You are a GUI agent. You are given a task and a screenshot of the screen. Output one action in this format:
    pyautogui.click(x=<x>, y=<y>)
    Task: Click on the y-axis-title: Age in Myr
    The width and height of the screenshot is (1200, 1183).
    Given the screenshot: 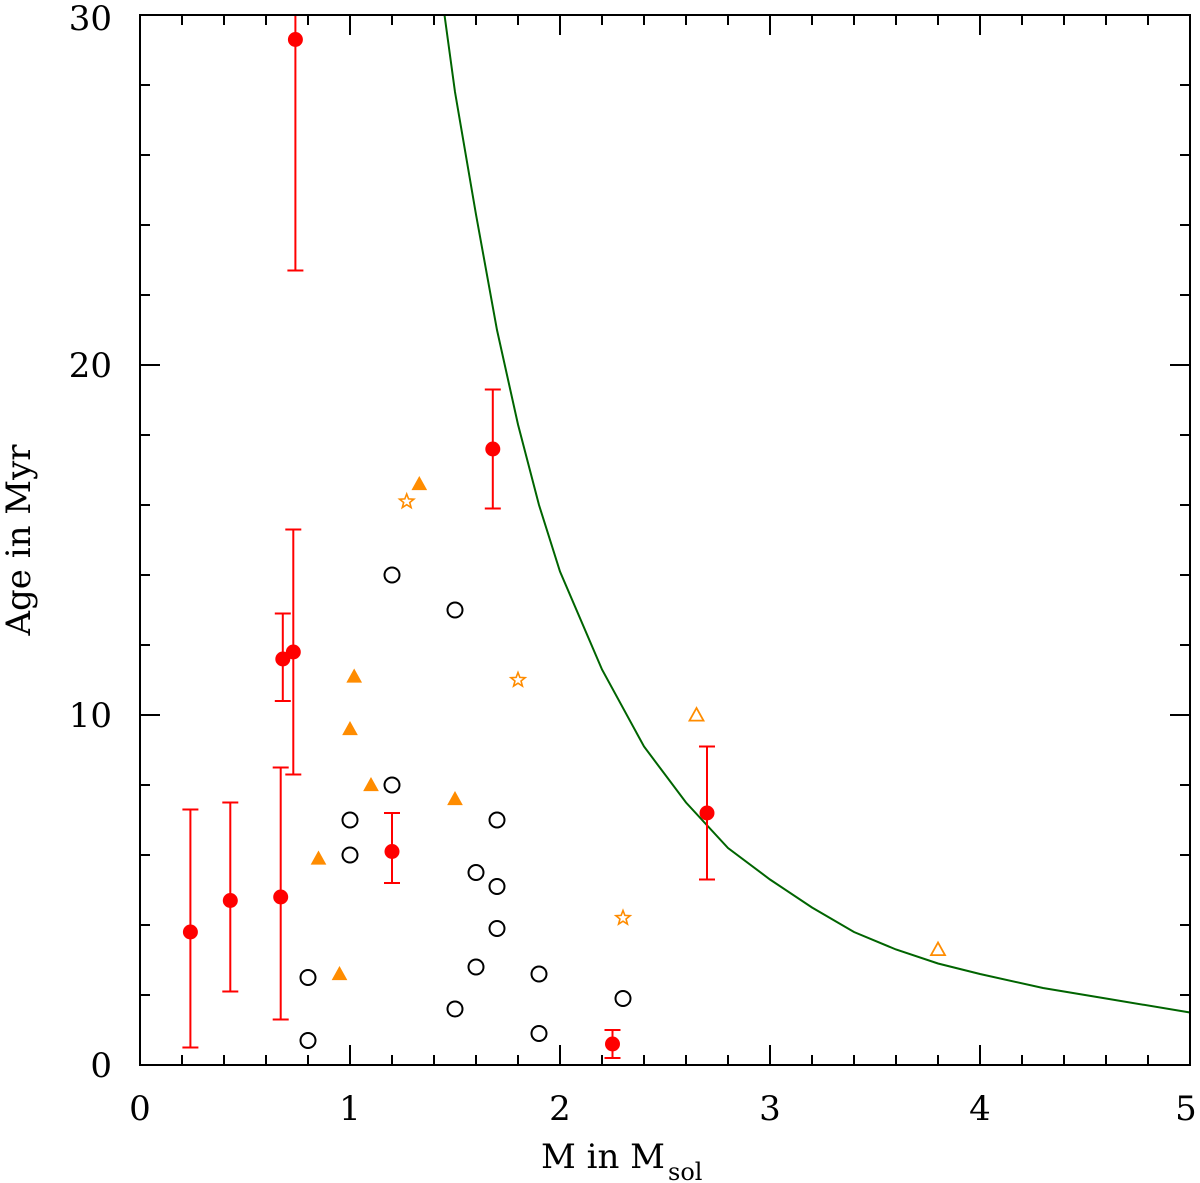 What is the action you would take?
    pyautogui.click(x=19, y=540)
    